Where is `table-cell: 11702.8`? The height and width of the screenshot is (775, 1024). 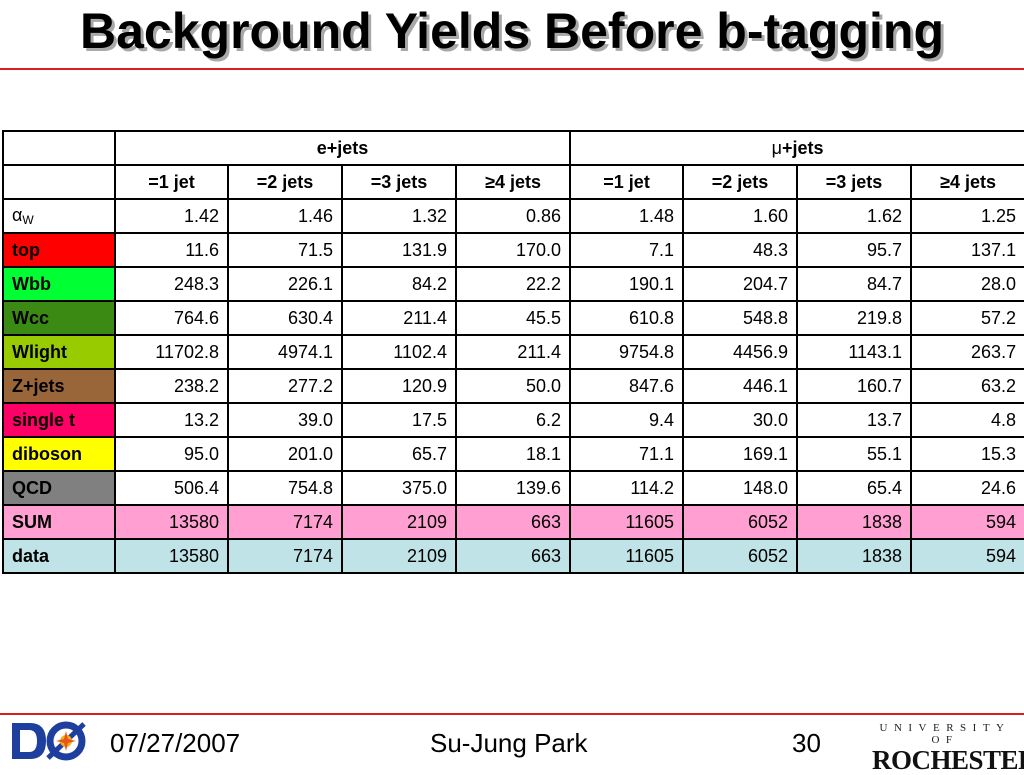 table-cell: 11702.8 is located at coordinates (171, 352).